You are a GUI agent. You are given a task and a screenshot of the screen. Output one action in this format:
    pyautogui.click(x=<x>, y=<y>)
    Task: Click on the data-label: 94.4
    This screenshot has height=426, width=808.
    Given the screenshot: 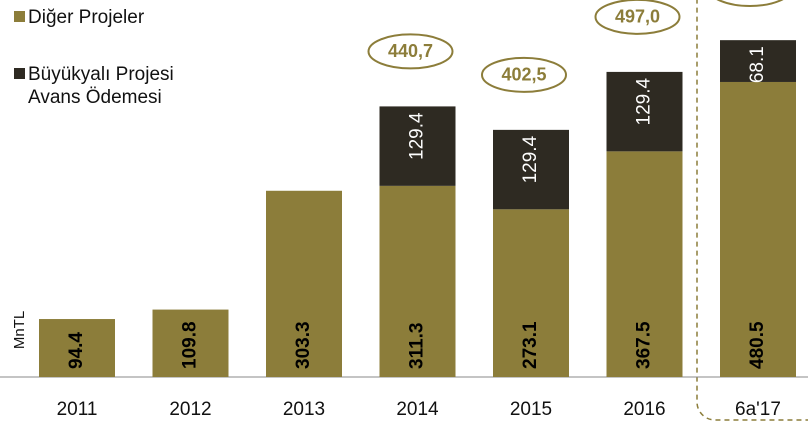 What is the action you would take?
    pyautogui.click(x=76, y=350)
    